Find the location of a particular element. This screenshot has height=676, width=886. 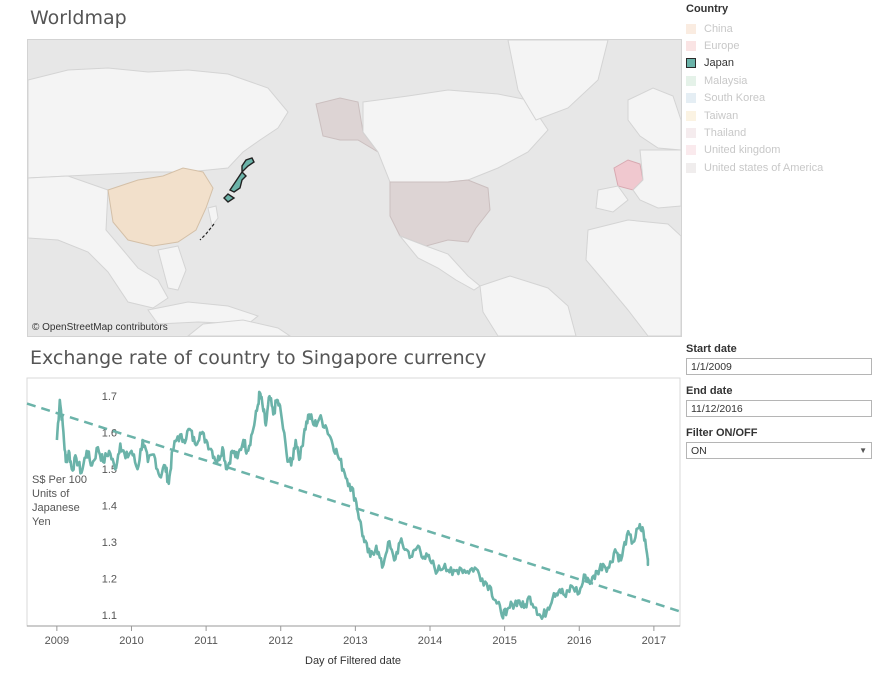

y-tick-label: 1.2 is located at coordinates (109, 580).